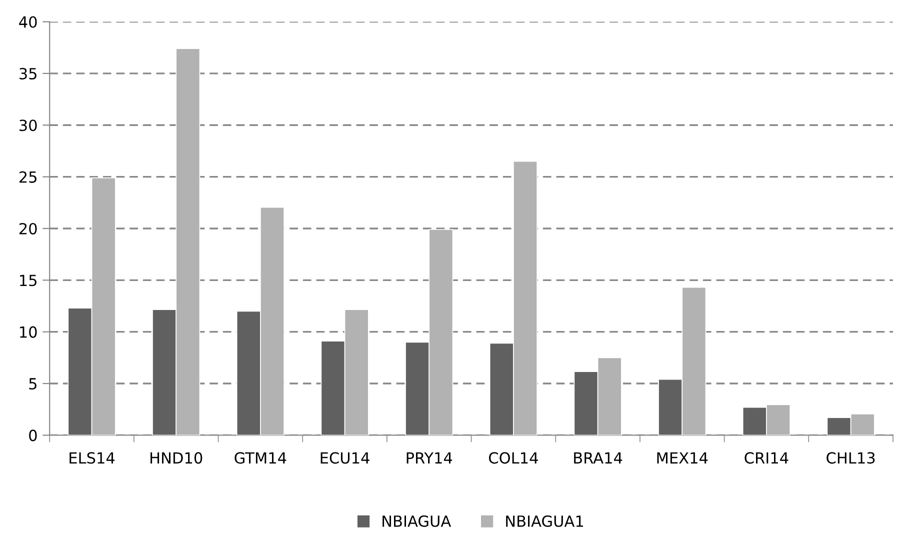 The width and height of the screenshot is (902, 544). What do you see at coordinates (345, 458) in the screenshot?
I see `x-tick-label: ECU14` at bounding box center [345, 458].